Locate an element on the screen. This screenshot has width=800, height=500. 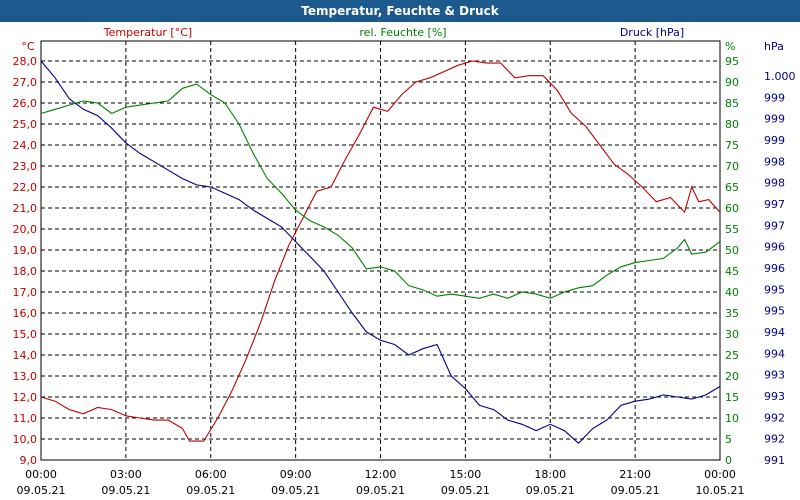
humidity-tick-label: 70 is located at coordinates (732, 166).